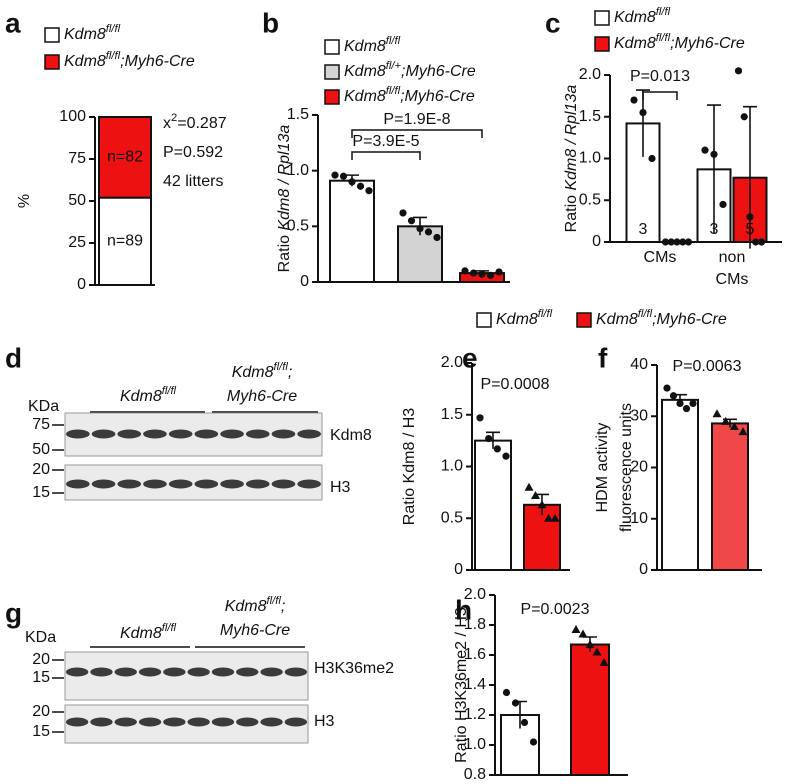 The width and height of the screenshot is (792, 784). Describe the element at coordinates (475, 654) in the screenshot. I see `y-tick-label: 1.6` at that location.